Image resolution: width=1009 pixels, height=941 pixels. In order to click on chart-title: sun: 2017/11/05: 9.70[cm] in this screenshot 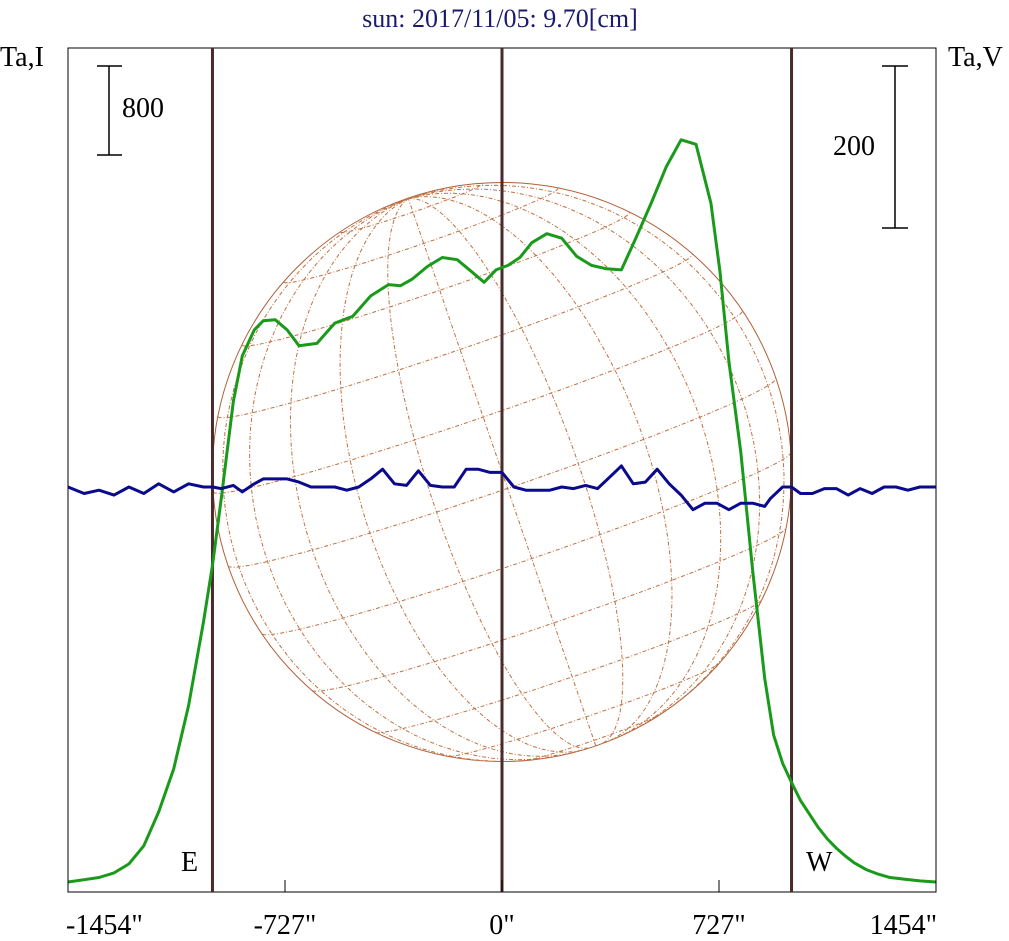, I will do `click(500, 18)`.